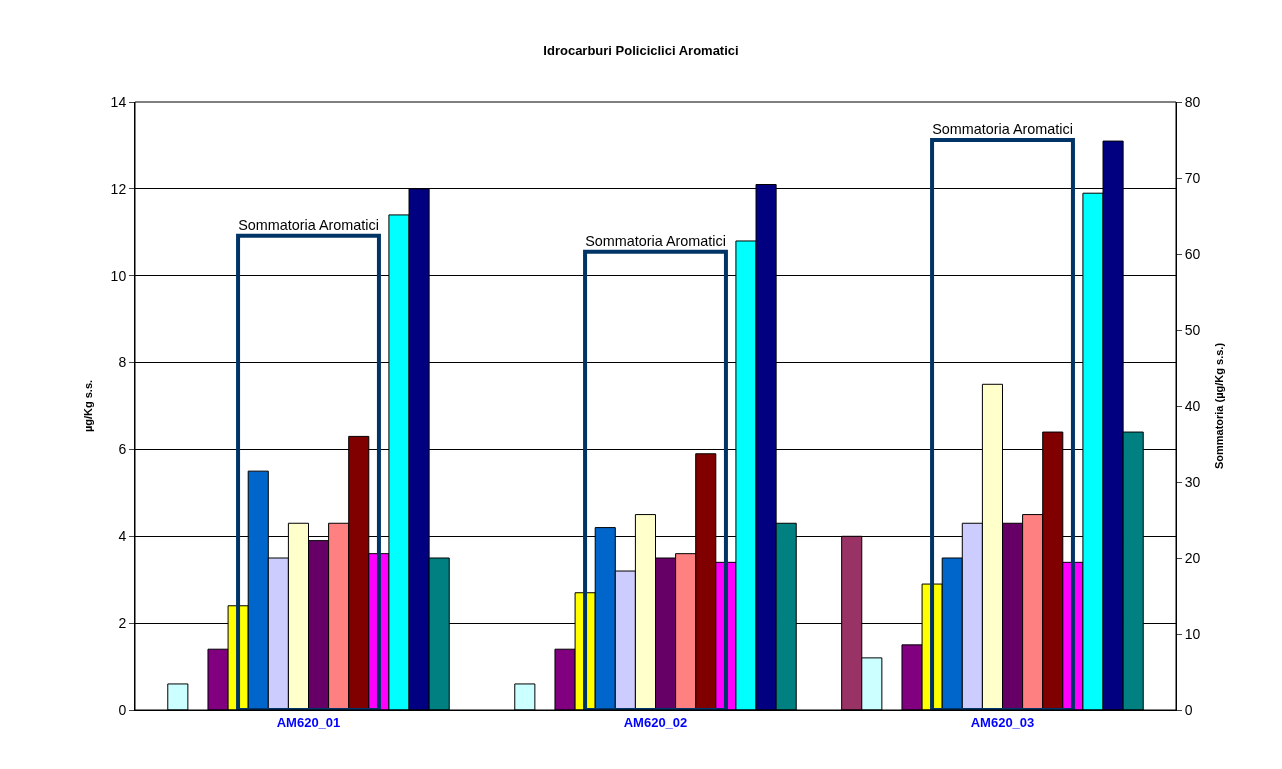 The image size is (1282, 769). Describe the element at coordinates (1192, 101) in the screenshot. I see `y2-tick-label: 80` at that location.